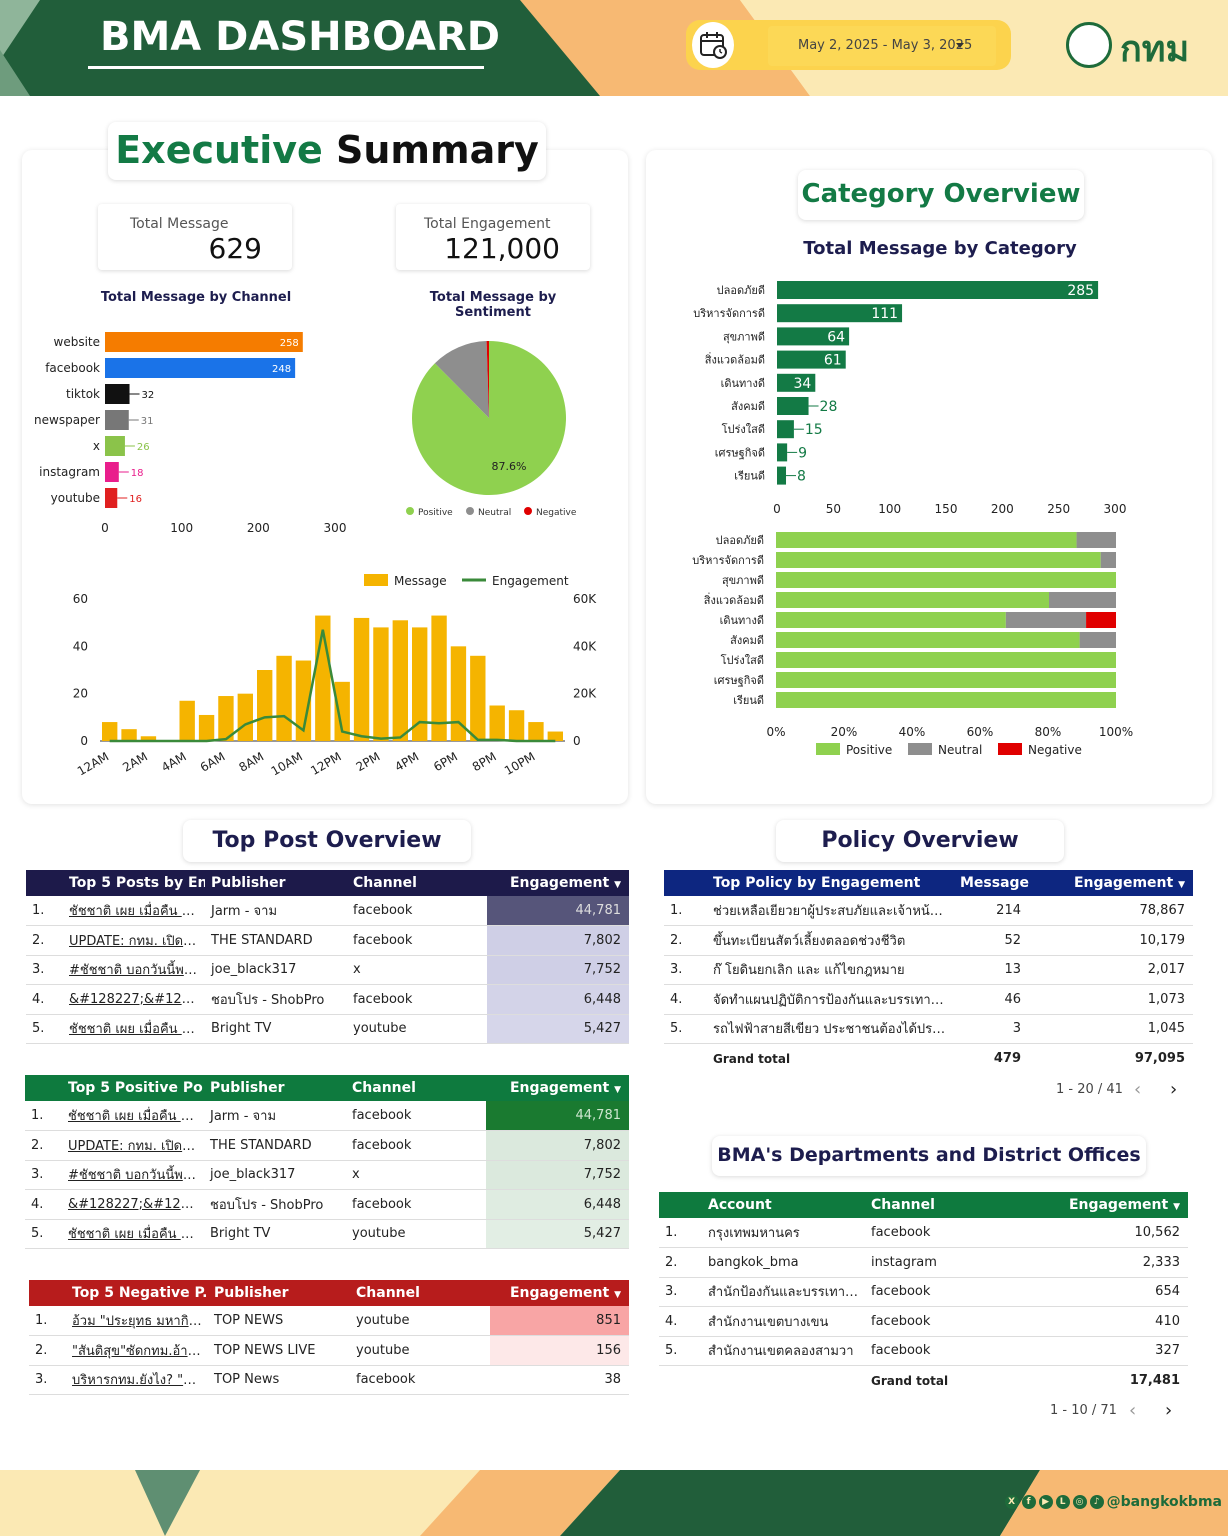  Describe the element at coordinates (47, 1380) in the screenshot. I see `row-index: 3.` at that location.